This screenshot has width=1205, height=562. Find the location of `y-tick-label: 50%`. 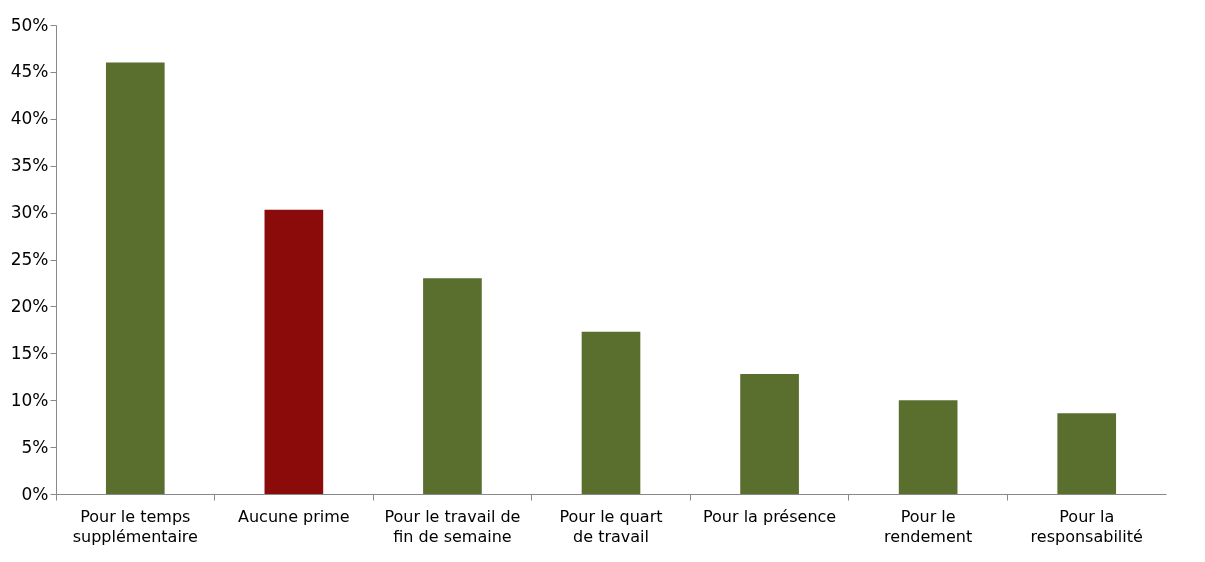

y-tick-label: 50% is located at coordinates (29, 24).